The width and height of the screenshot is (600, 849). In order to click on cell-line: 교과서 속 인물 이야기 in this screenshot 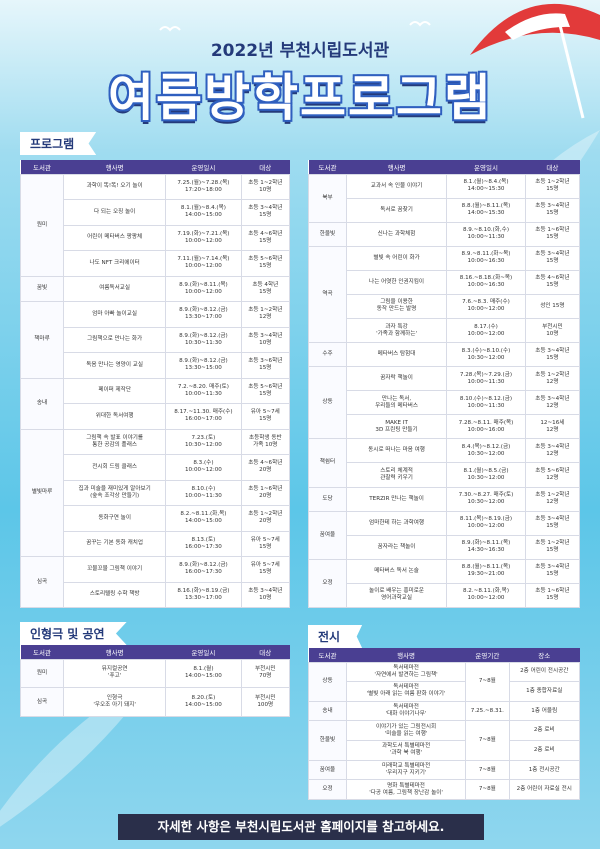, I will do `click(396, 185)`.